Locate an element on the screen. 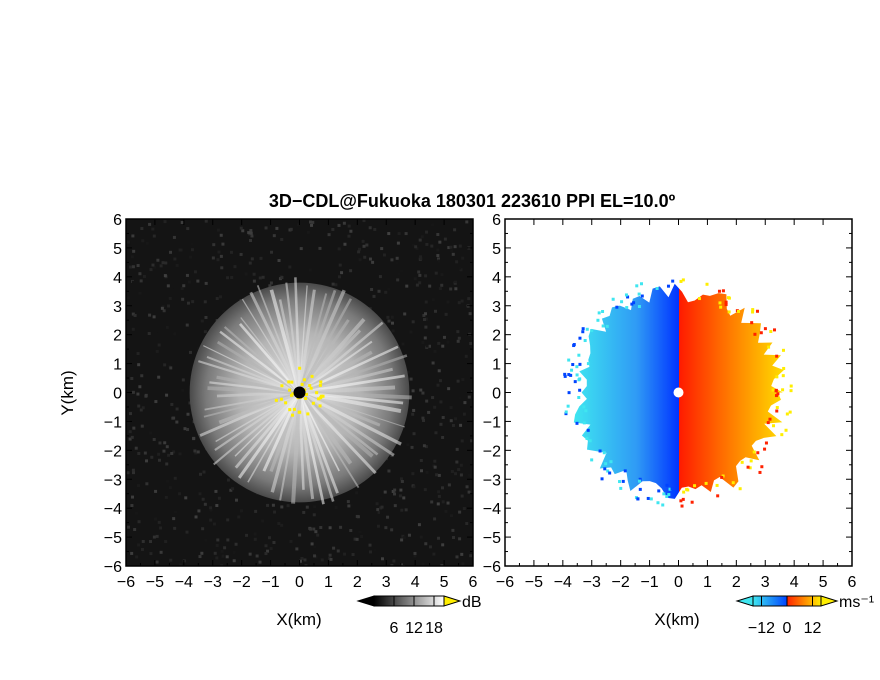  x-tick-label: 2 is located at coordinates (357, 582).